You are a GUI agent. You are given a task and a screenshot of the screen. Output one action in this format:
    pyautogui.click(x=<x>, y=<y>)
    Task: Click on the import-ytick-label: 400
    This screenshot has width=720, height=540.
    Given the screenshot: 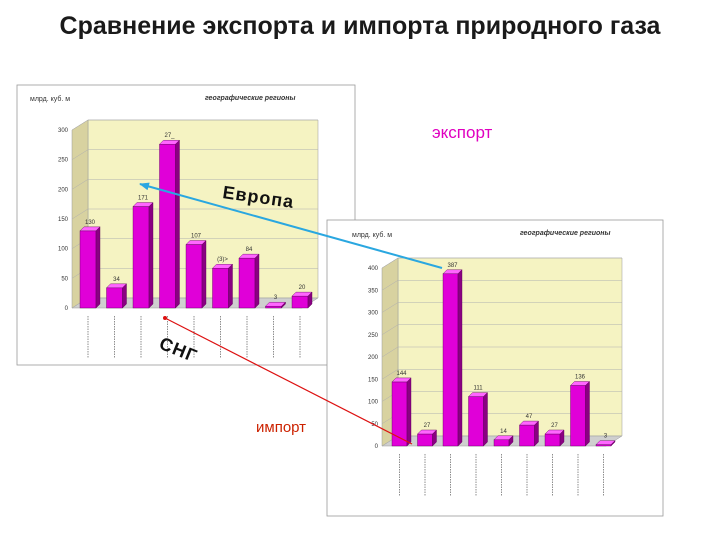 What is the action you would take?
    pyautogui.click(x=373, y=269)
    